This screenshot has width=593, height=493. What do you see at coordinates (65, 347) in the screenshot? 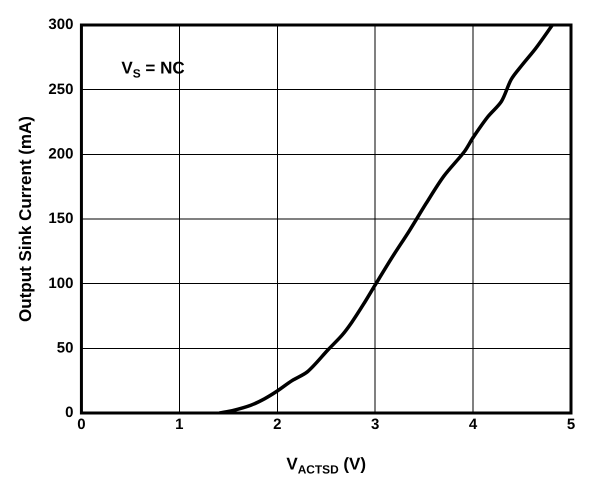
I see `y-tick-label: 50` at bounding box center [65, 347].